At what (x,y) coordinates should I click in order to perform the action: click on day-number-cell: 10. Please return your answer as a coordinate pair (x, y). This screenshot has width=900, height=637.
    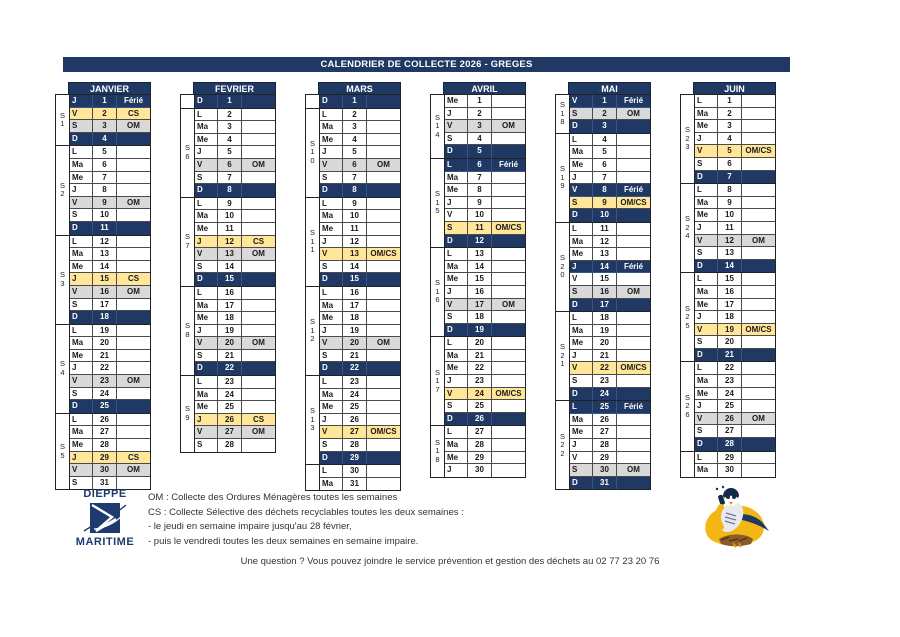
    Looking at the image, I should click on (355, 216).